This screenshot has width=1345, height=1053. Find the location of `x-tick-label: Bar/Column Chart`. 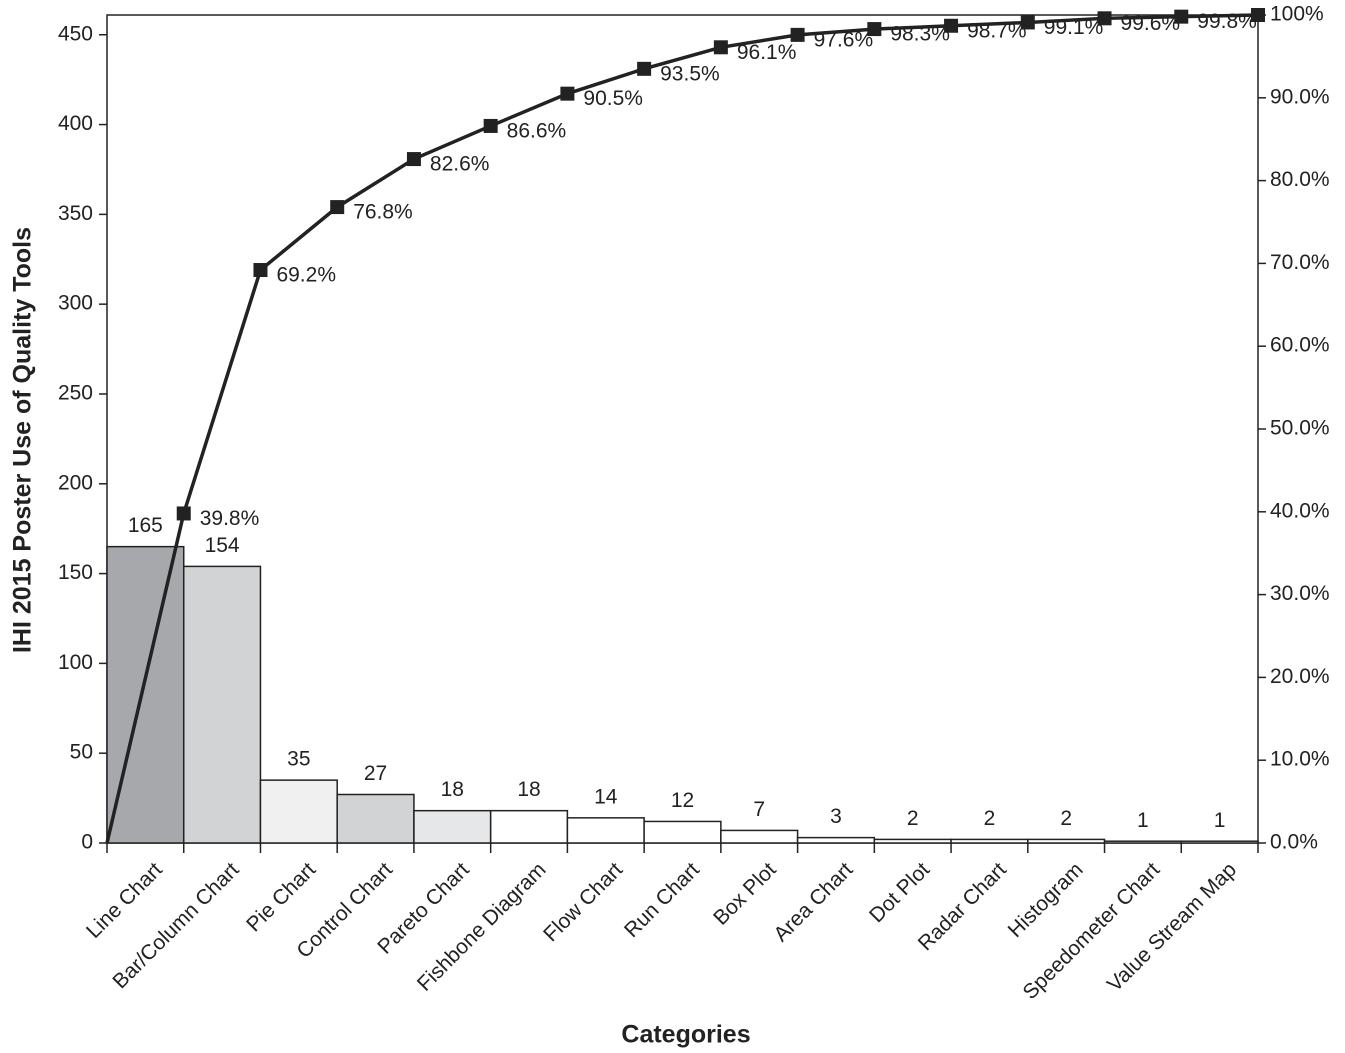

x-tick-label: Bar/Column Chart is located at coordinates (175, 925).